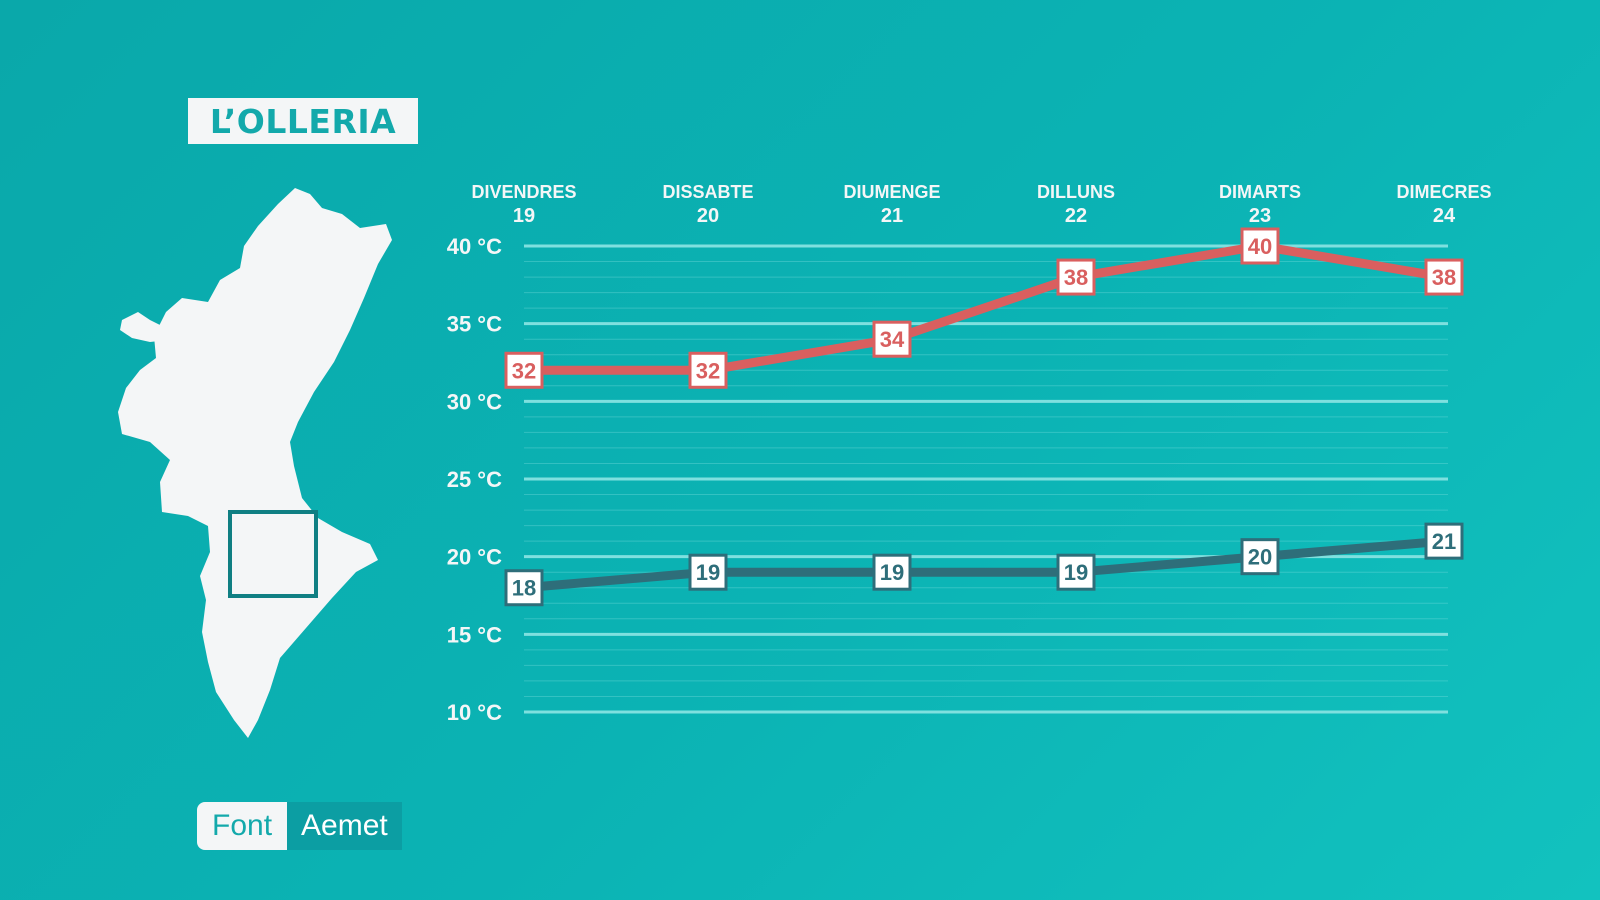 This screenshot has height=900, width=1600. I want to click on source-label: Font, so click(242, 826).